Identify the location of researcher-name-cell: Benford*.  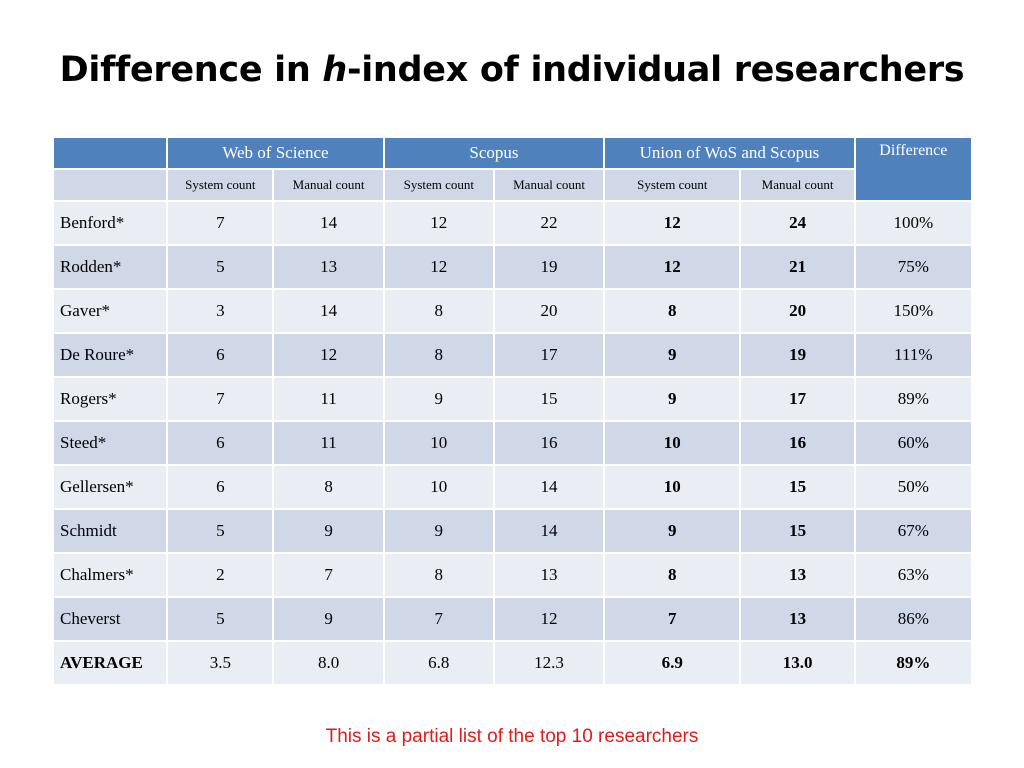
(110, 223).